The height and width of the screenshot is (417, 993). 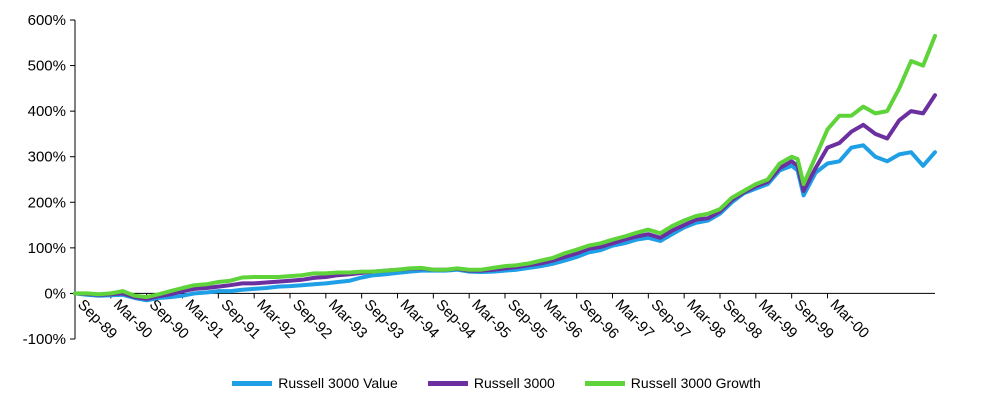 What do you see at coordinates (456, 319) in the screenshot?
I see `x-tick-label: Sep-94` at bounding box center [456, 319].